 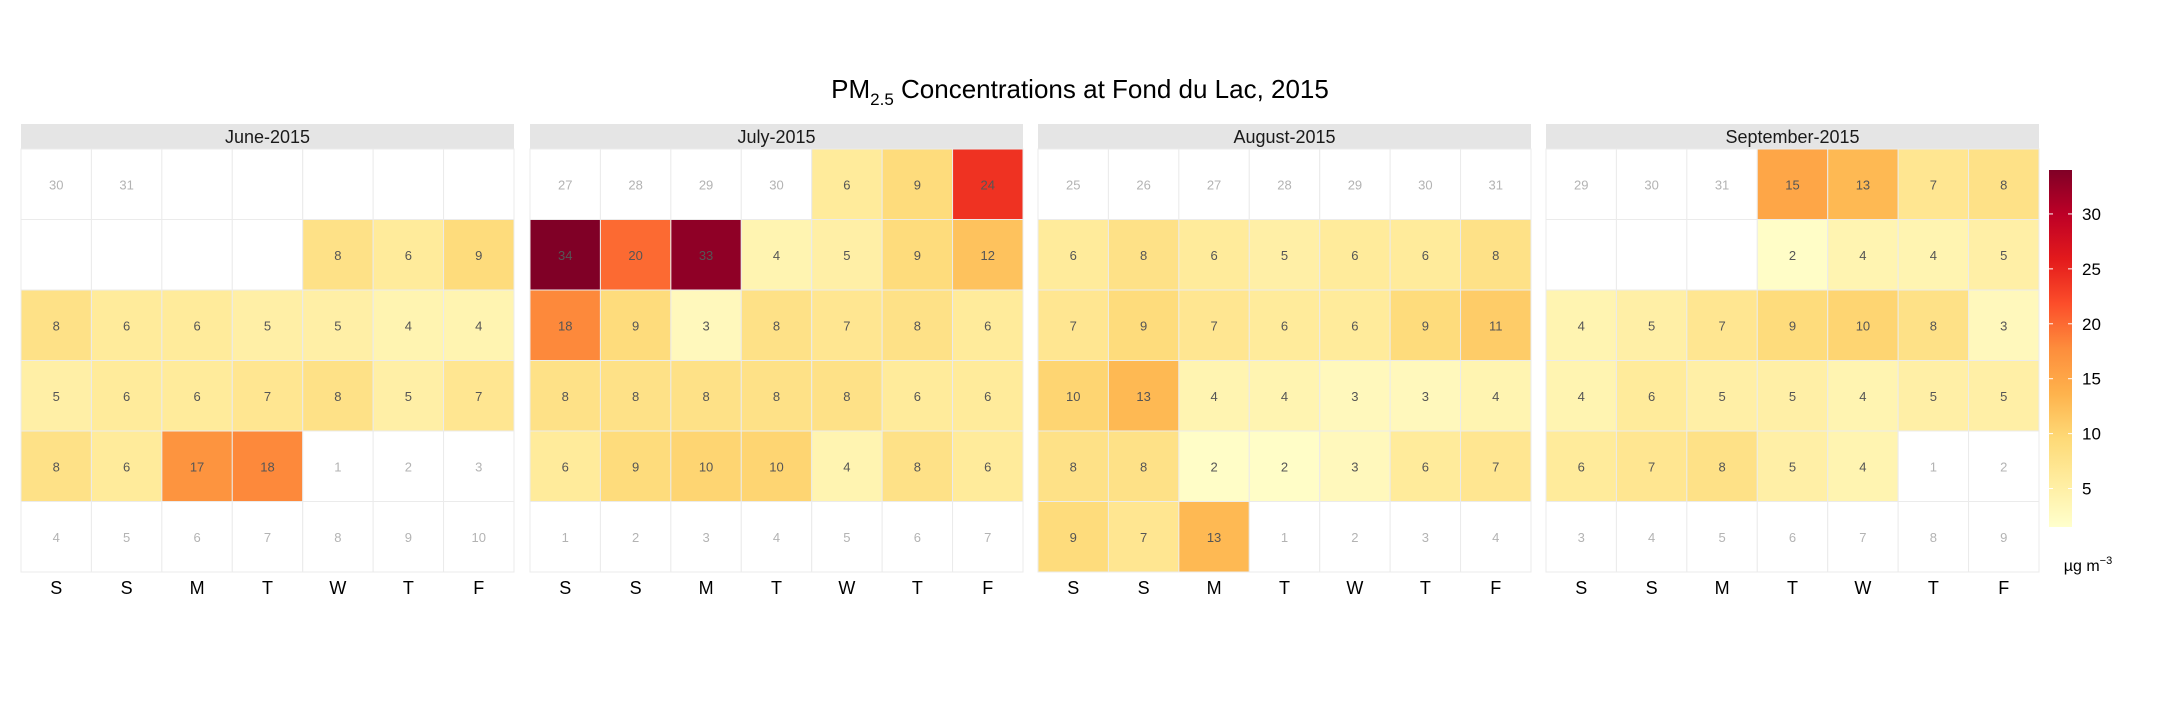 I want to click on weekday-label: M, so click(x=1722, y=588).